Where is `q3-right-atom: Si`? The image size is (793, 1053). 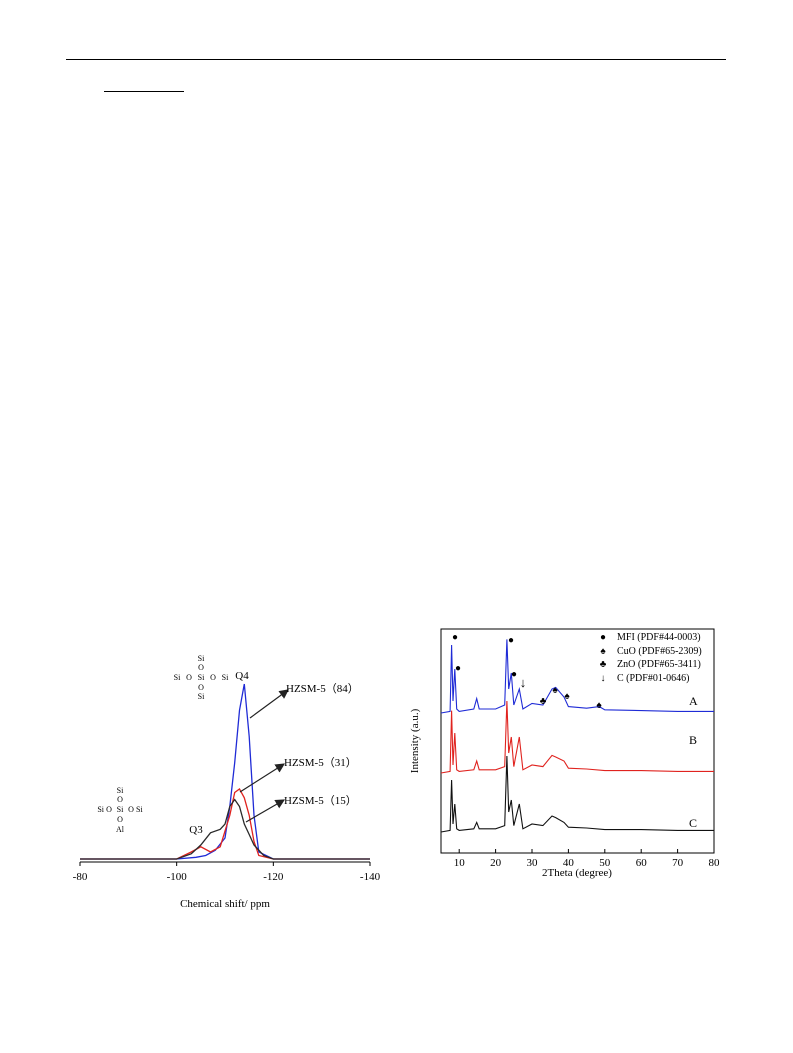 q3-right-atom: Si is located at coordinates (139, 809).